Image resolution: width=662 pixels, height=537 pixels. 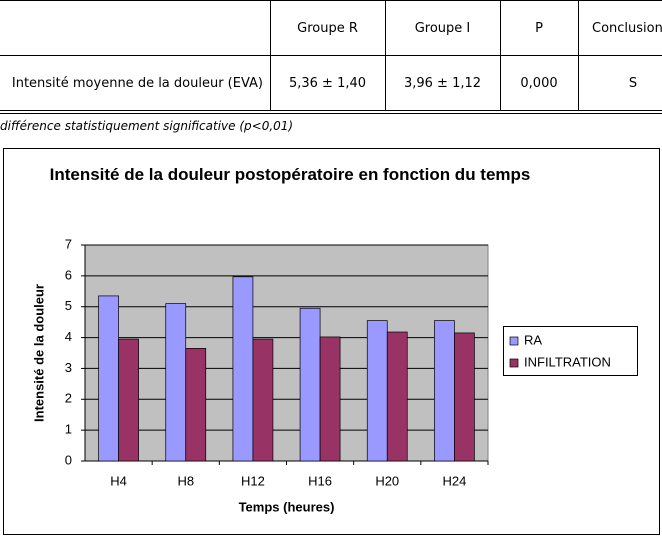 What do you see at coordinates (68, 367) in the screenshot?
I see `y-tick-label: 3` at bounding box center [68, 367].